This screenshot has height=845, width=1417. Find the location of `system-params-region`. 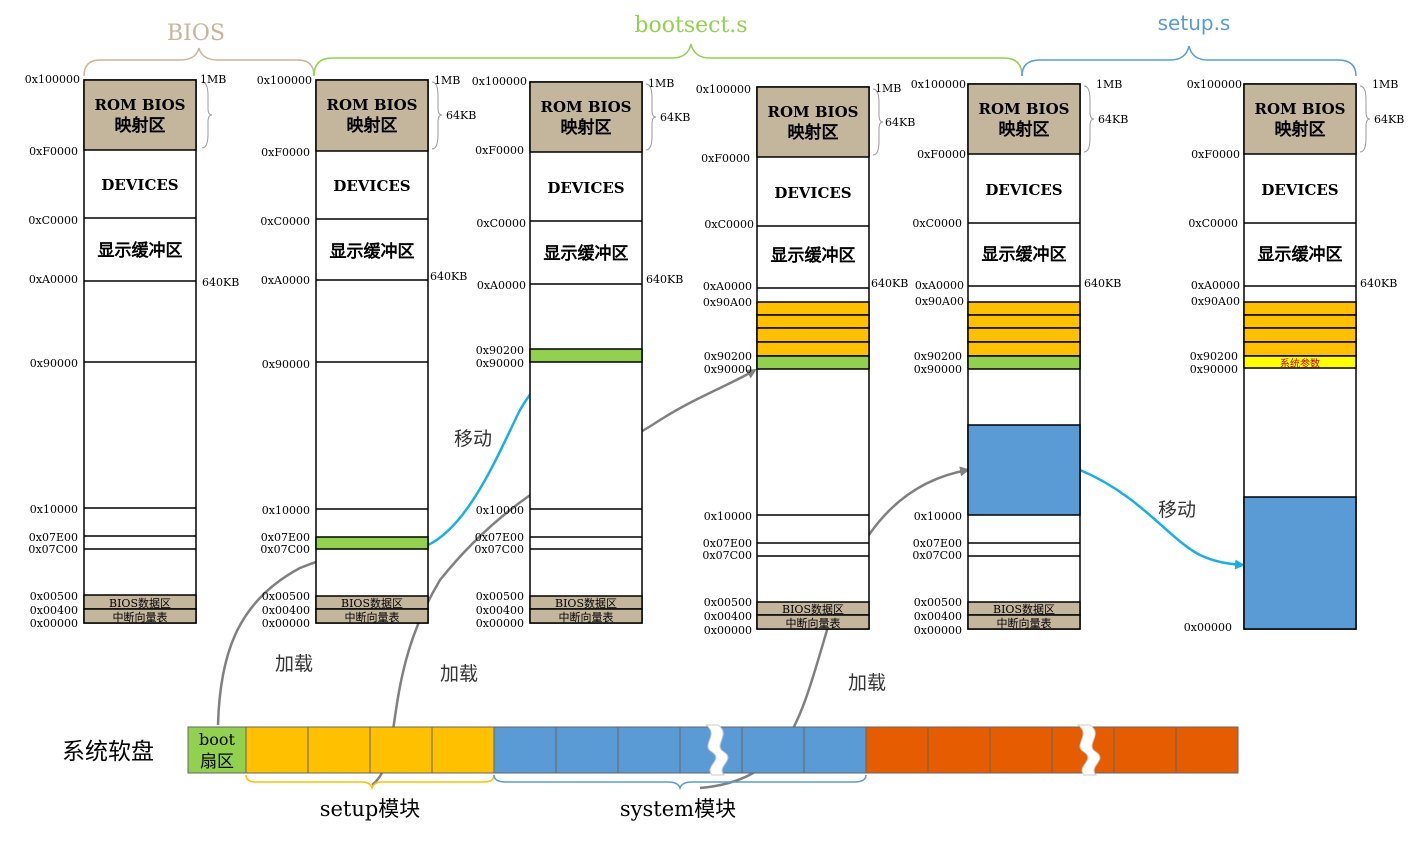

system-params-region is located at coordinates (1300, 362).